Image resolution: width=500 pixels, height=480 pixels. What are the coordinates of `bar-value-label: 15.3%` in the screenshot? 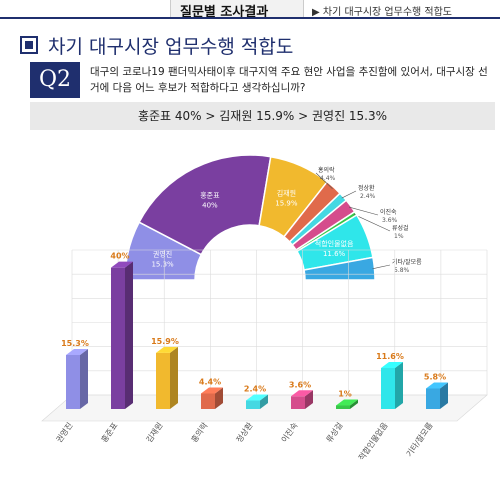 It's located at (75, 343).